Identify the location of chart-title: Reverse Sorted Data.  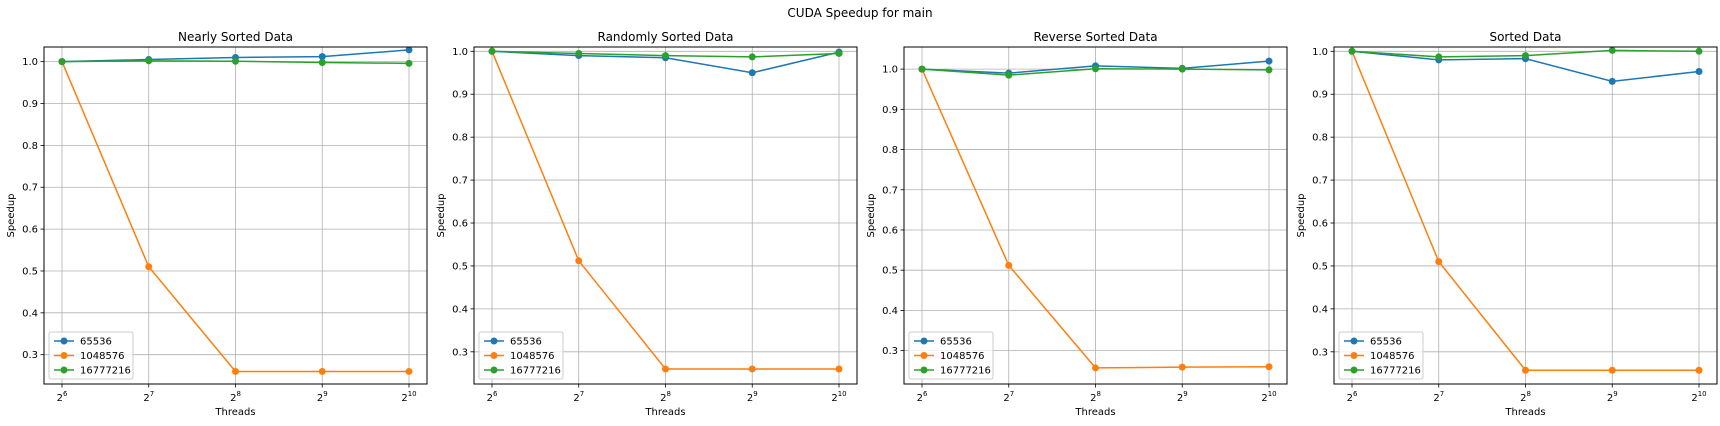
(1095, 37).